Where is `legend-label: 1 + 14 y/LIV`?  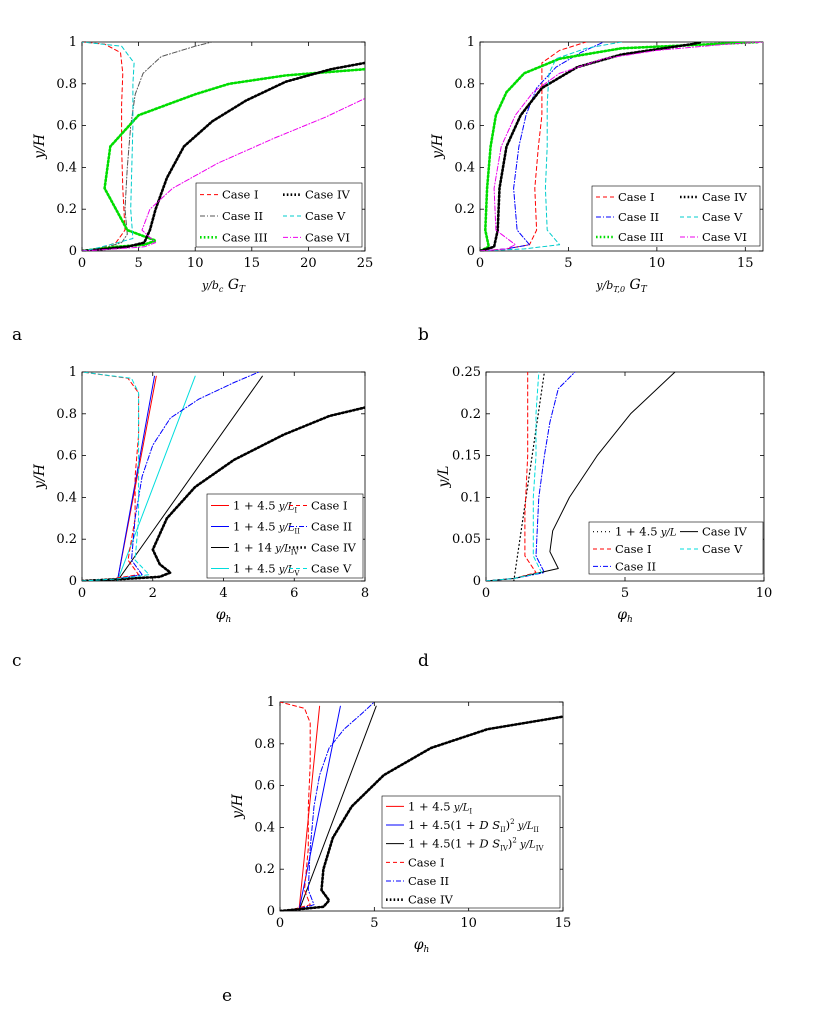
legend-label: 1 + 14 y/LIV is located at coordinates (266, 549).